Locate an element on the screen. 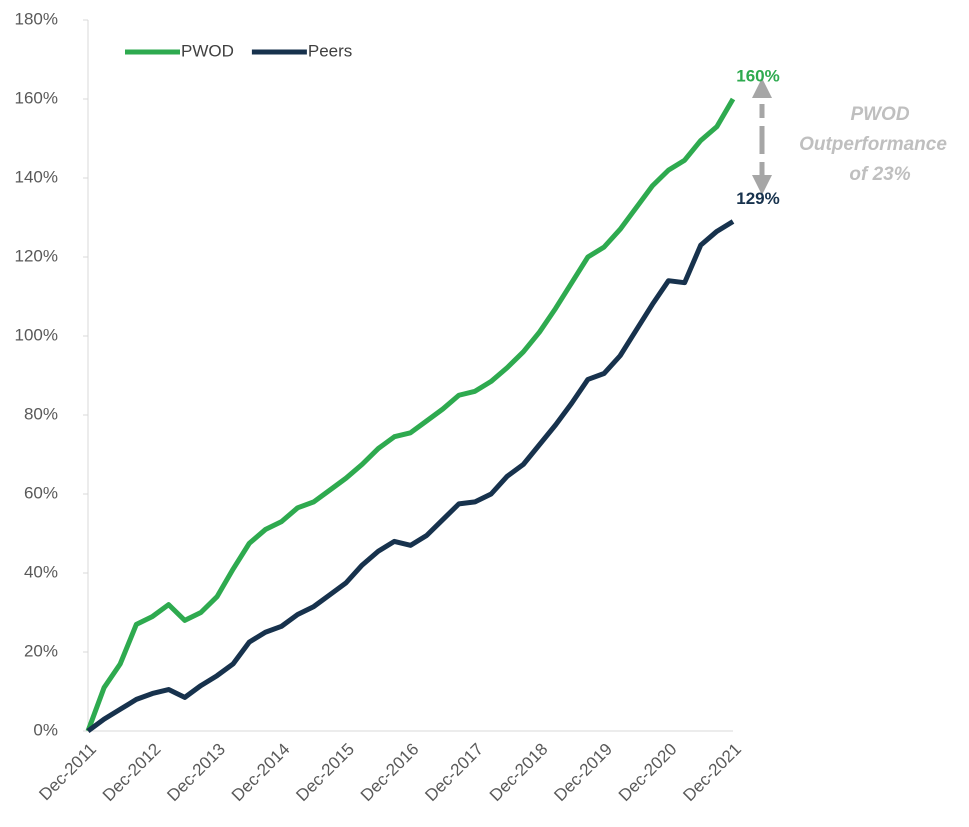  x-tick-label: Dec-2020 is located at coordinates (648, 773).